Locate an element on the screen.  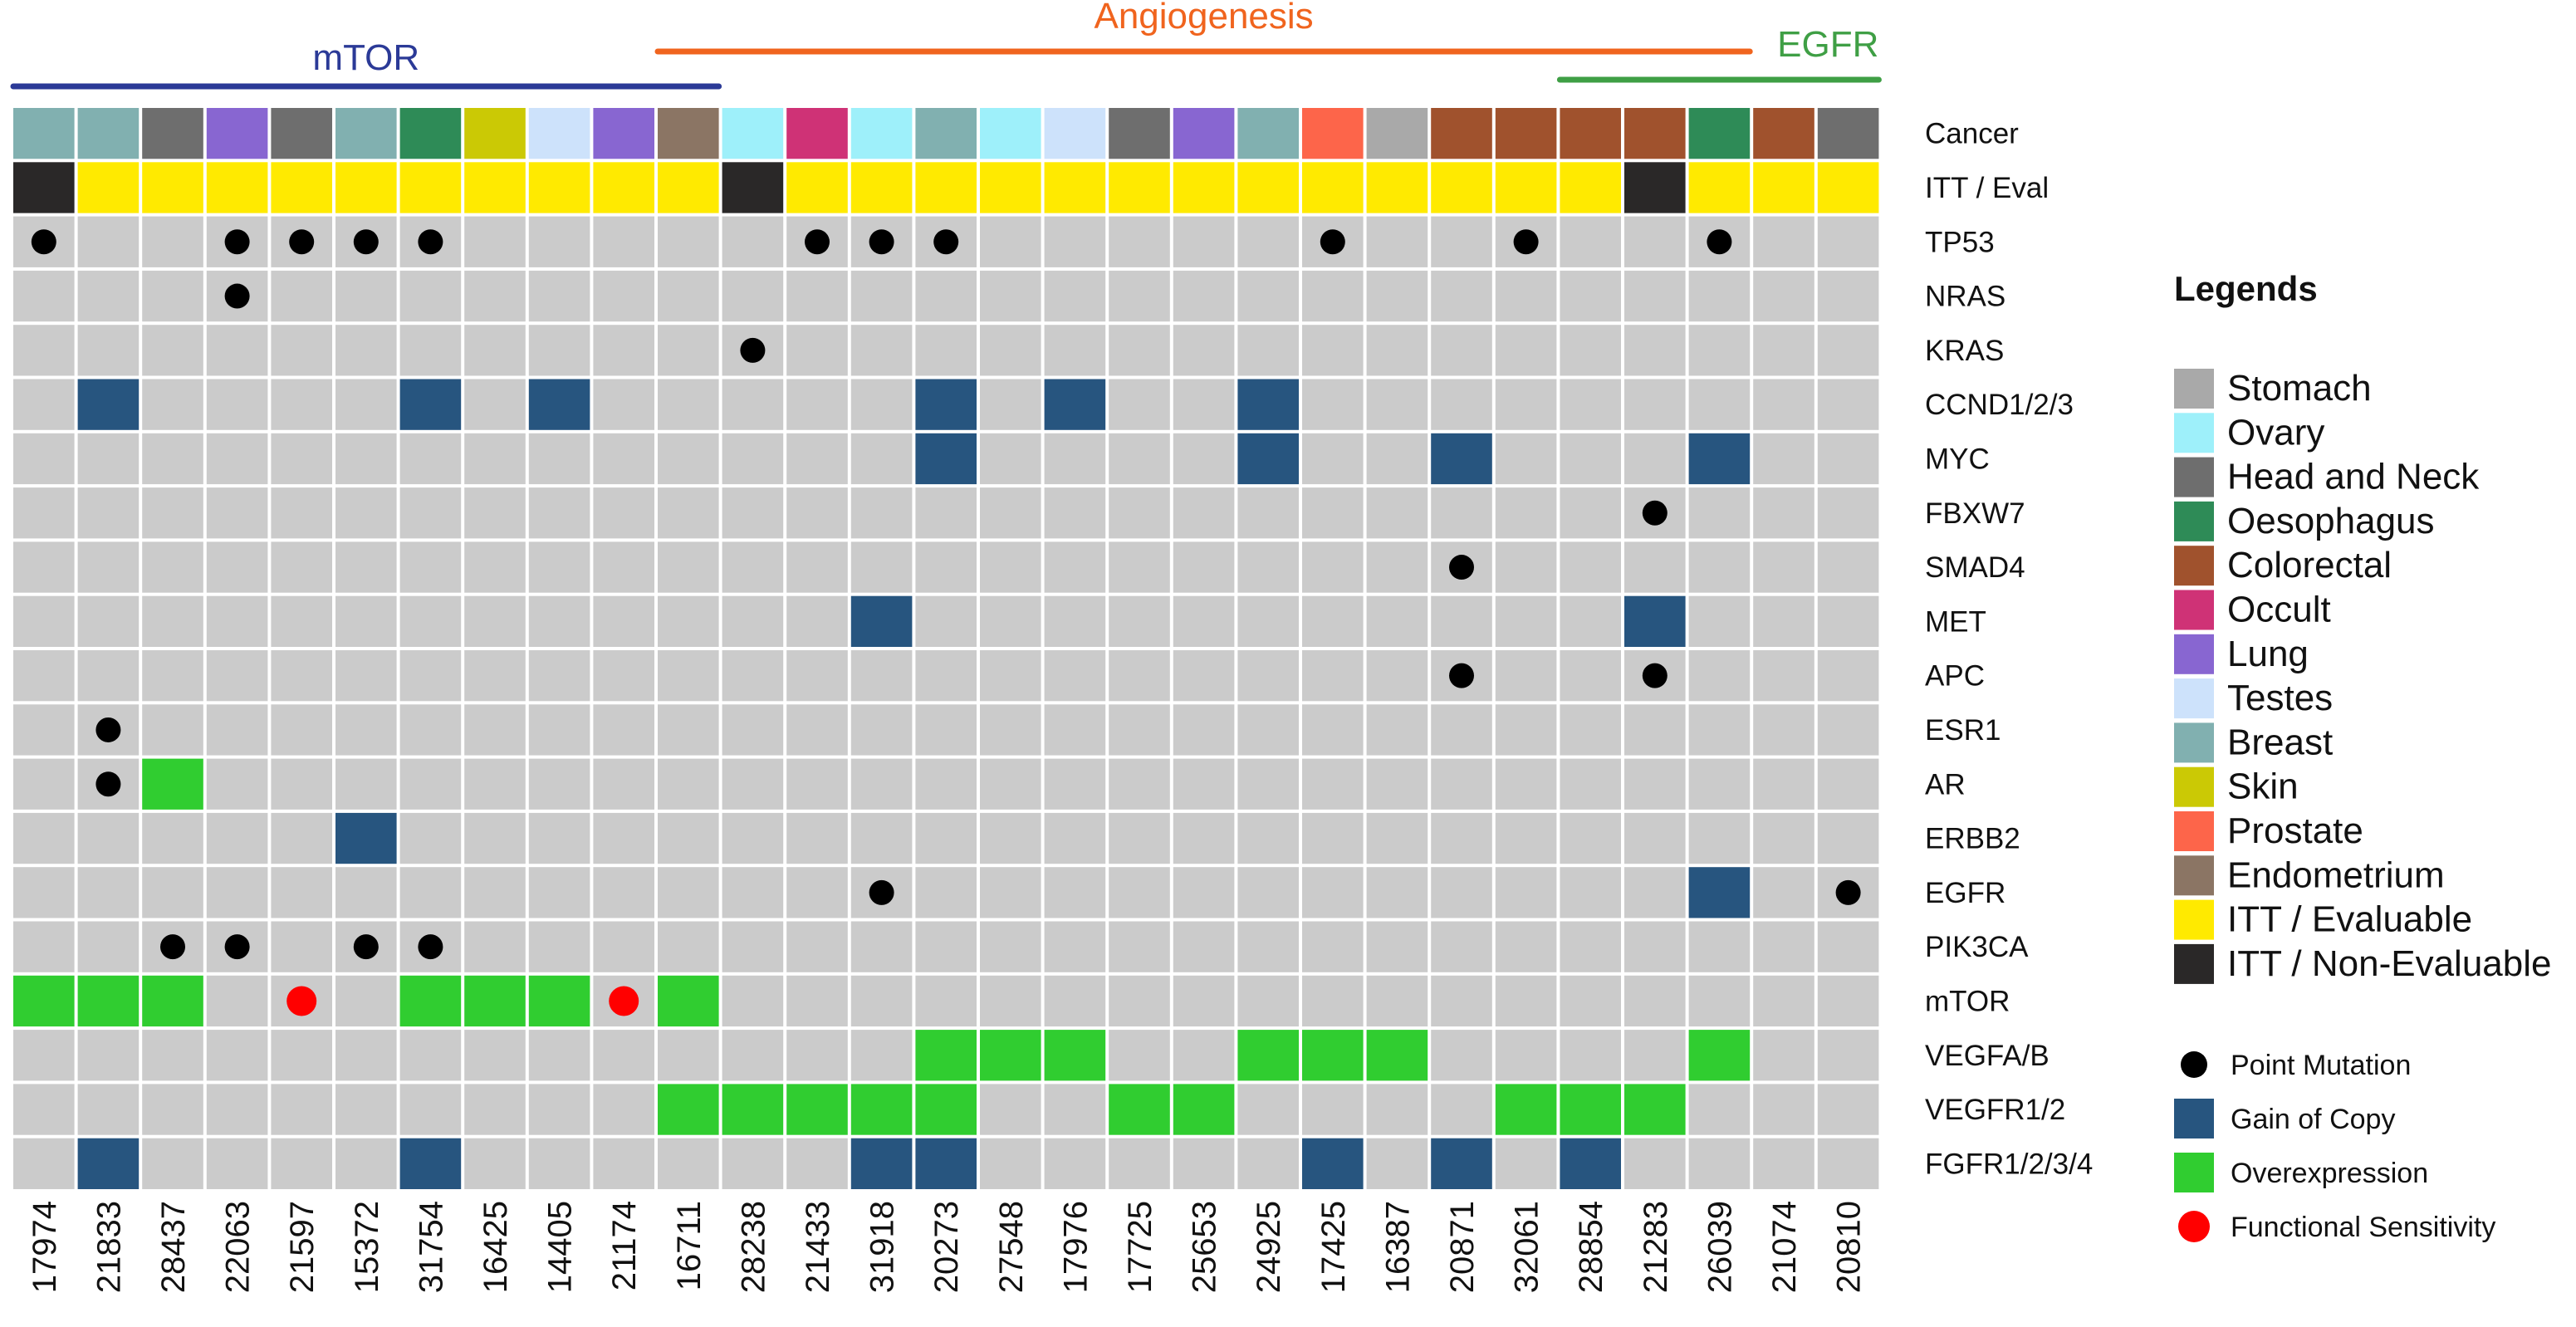
row-label-tp53: TP53 is located at coordinates (1960, 242).